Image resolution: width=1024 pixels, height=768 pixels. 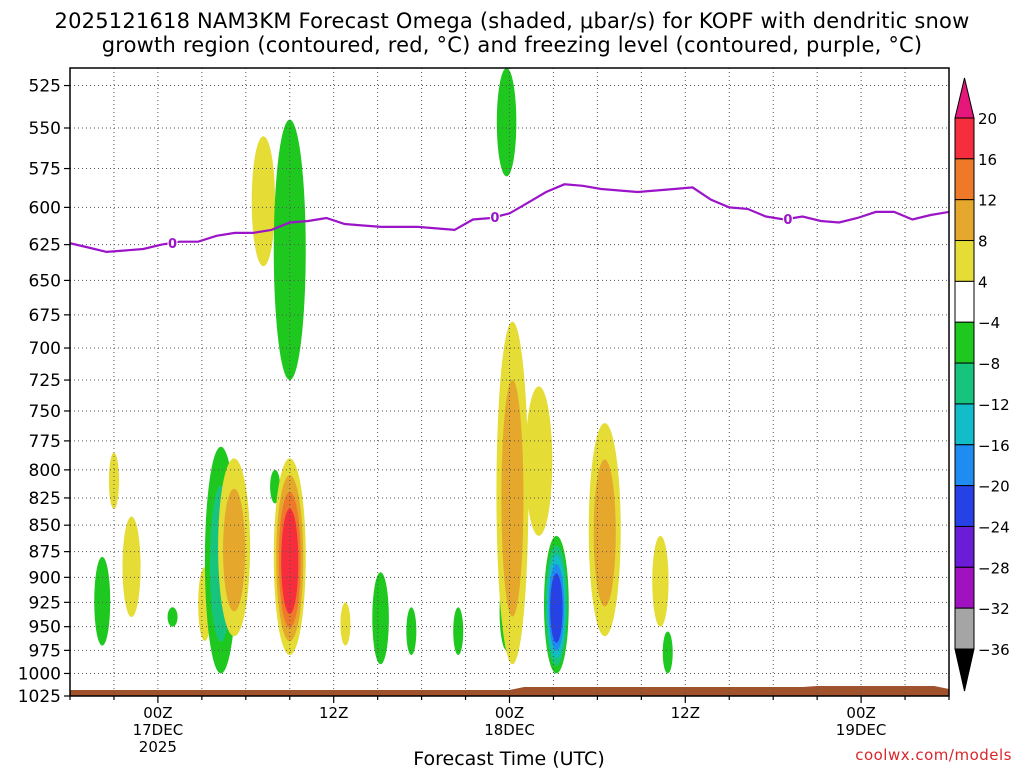 What do you see at coordinates (45, 603) in the screenshot?
I see `y-tick-label: 925` at bounding box center [45, 603].